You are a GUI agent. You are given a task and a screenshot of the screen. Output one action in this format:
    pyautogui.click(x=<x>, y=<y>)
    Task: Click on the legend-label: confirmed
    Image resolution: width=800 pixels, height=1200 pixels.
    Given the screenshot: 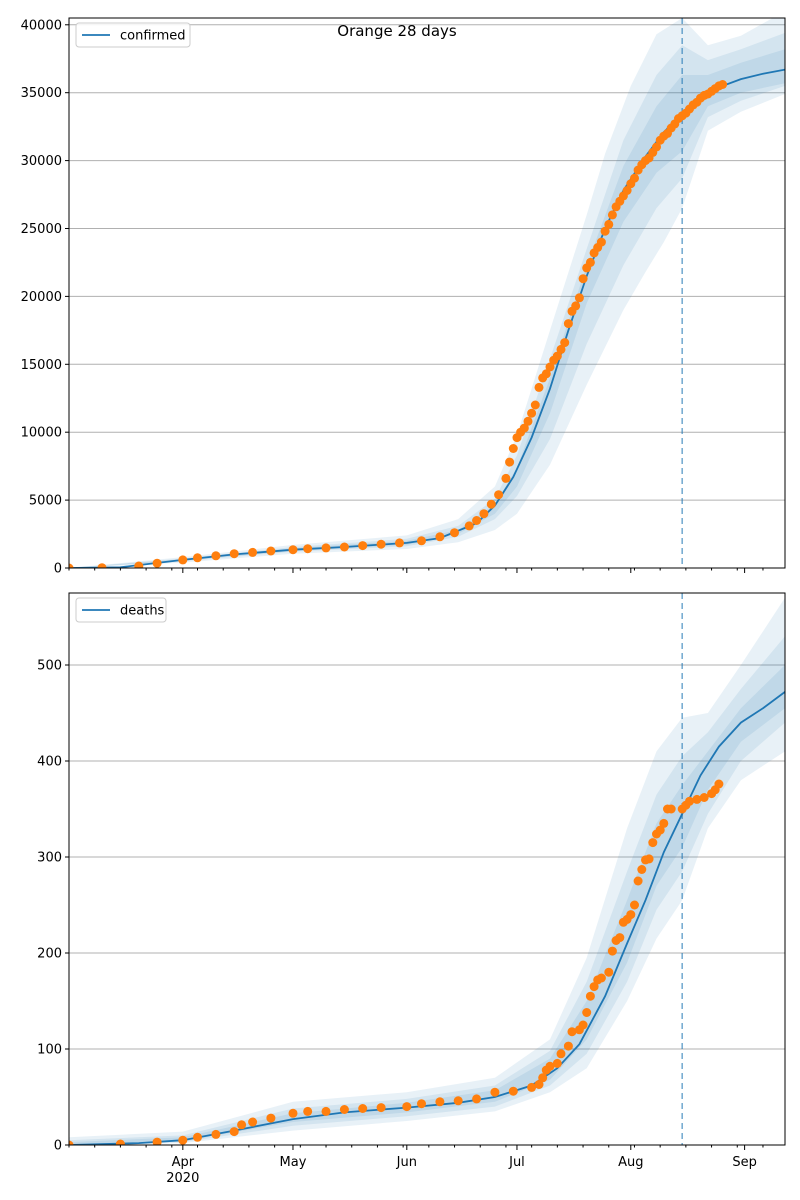 What is the action you would take?
    pyautogui.click(x=153, y=36)
    